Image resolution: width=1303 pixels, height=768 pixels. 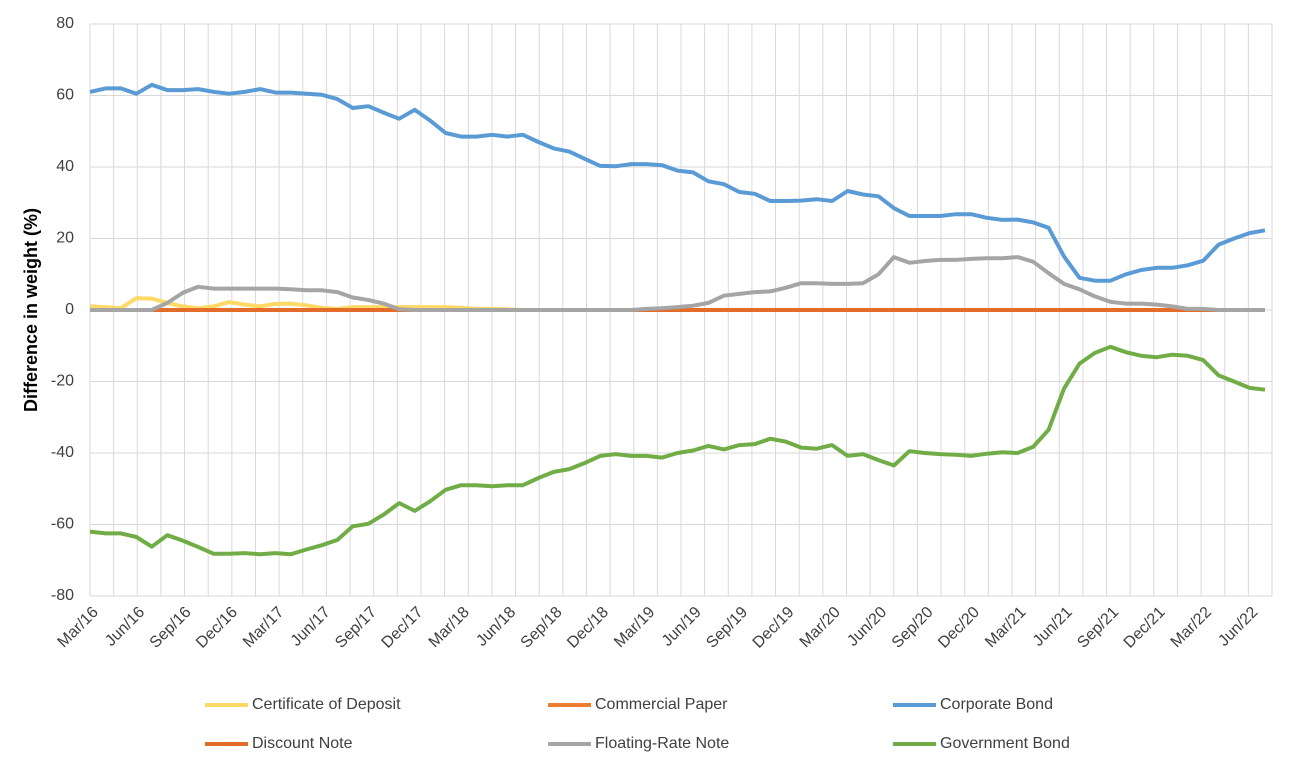 What do you see at coordinates (588, 628) in the screenshot?
I see `x-tick-label: Dec/18` at bounding box center [588, 628].